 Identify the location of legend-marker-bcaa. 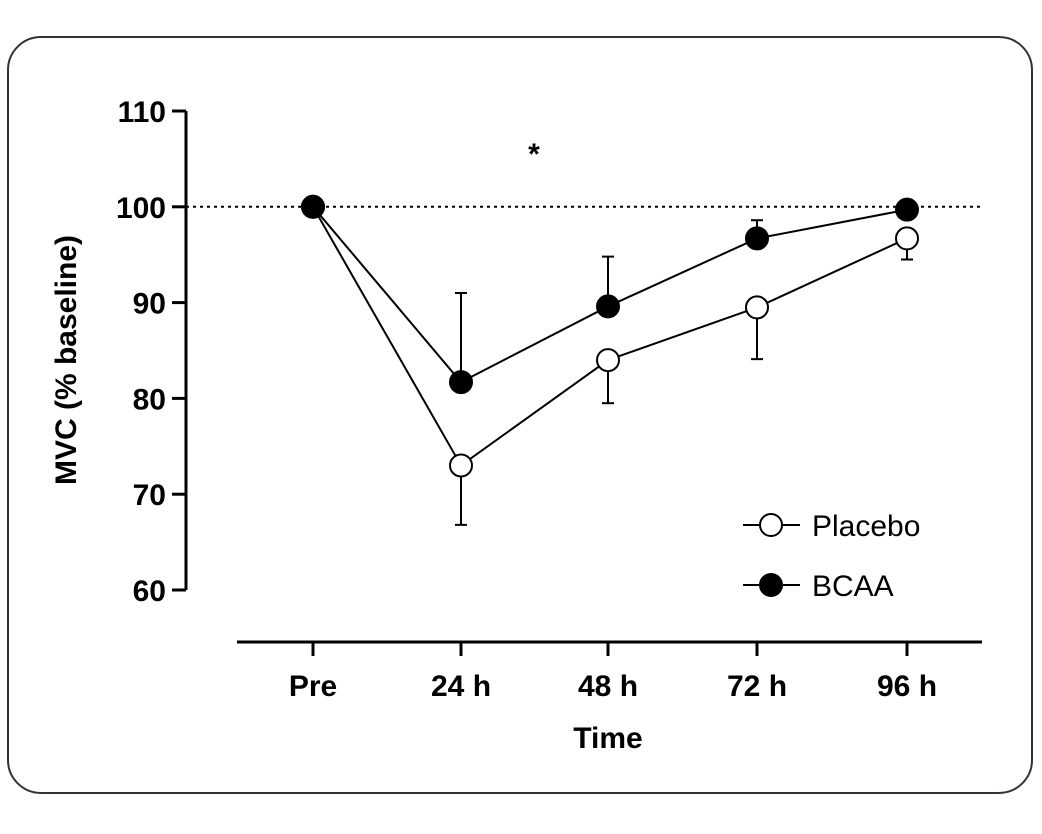
(771, 585).